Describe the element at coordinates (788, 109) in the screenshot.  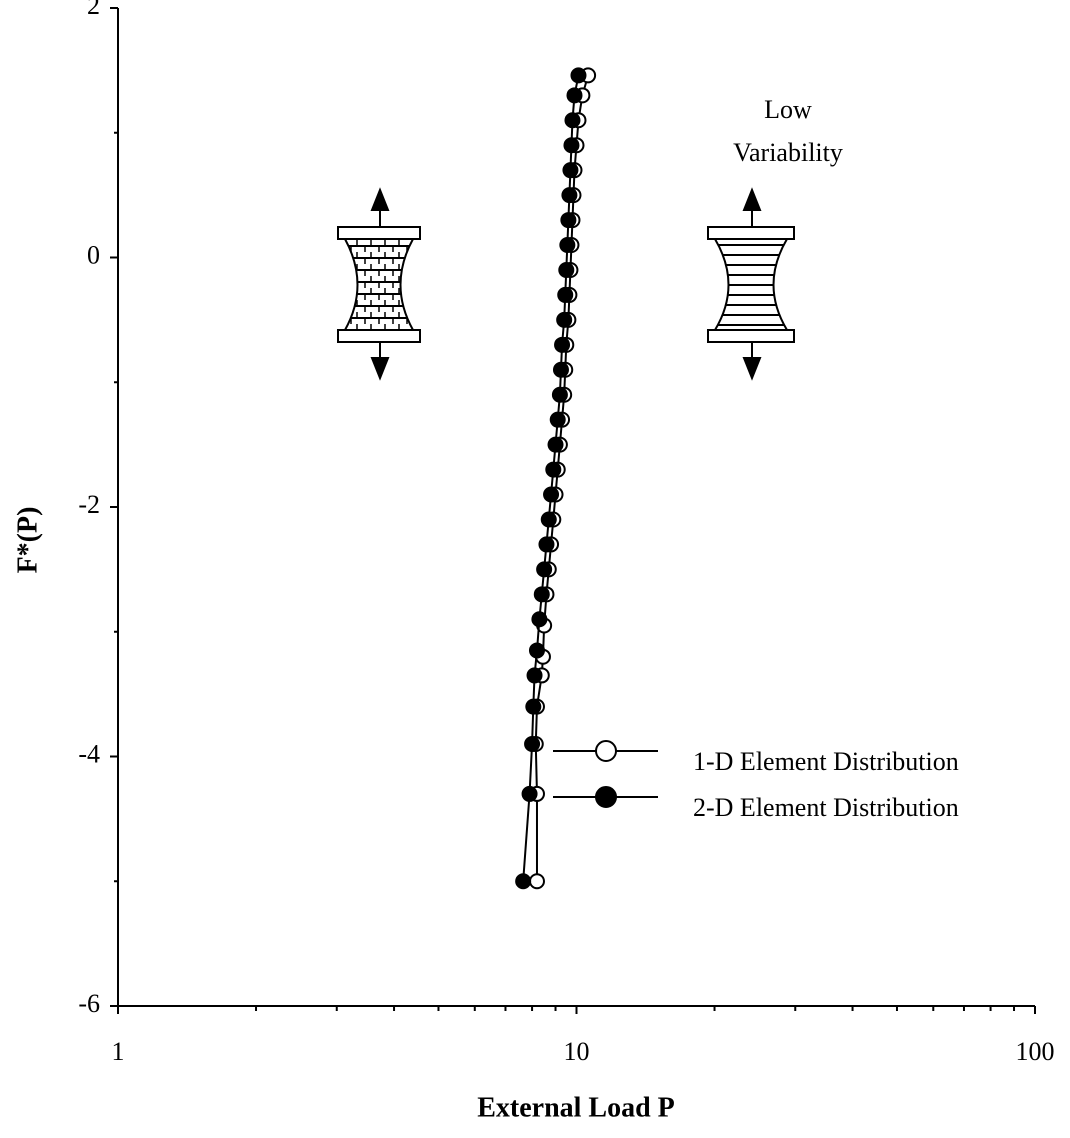
I see `annotation: Low` at that location.